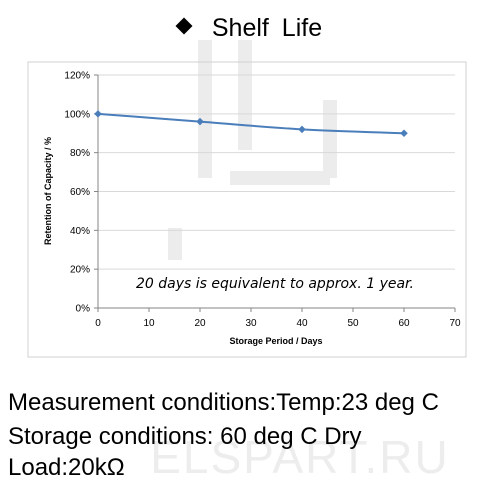 This screenshot has height=500, width=500. Describe the element at coordinates (149, 323) in the screenshot. I see `x-tick-label: 10` at that location.